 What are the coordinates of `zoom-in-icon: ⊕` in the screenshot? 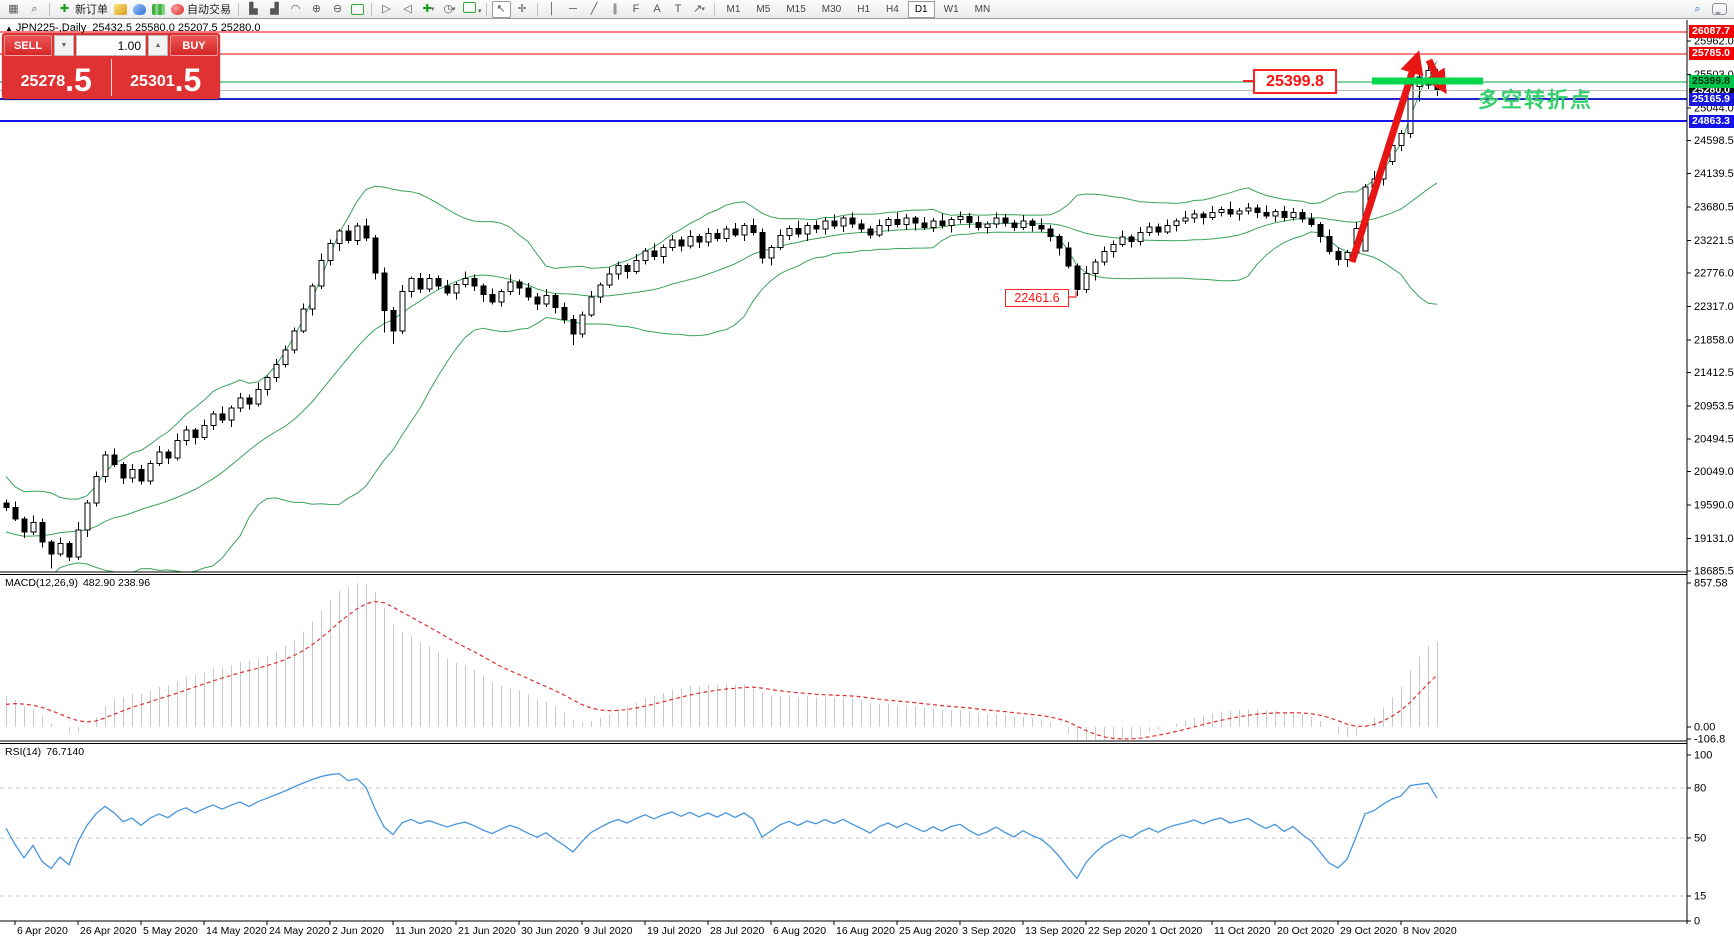 It's located at (316, 8).